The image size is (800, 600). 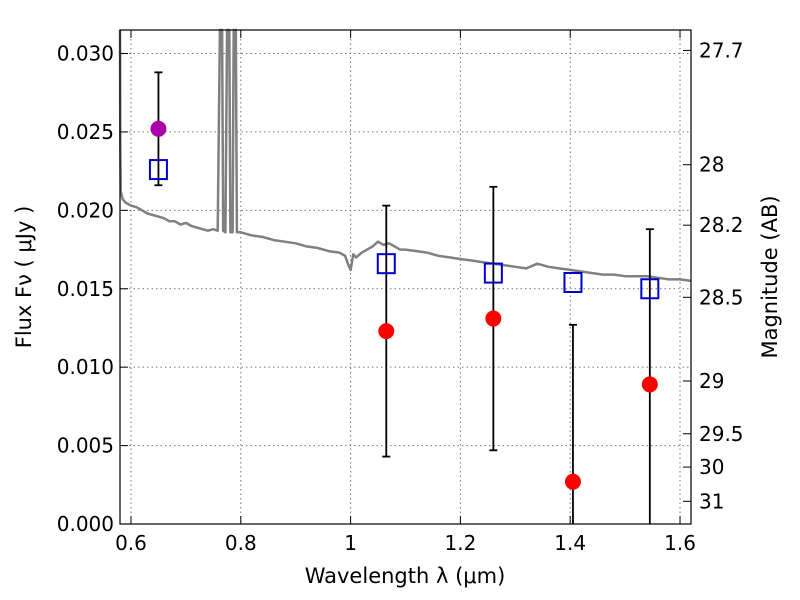 What do you see at coordinates (85, 289) in the screenshot?
I see `y-tick-label: 0.015` at bounding box center [85, 289].